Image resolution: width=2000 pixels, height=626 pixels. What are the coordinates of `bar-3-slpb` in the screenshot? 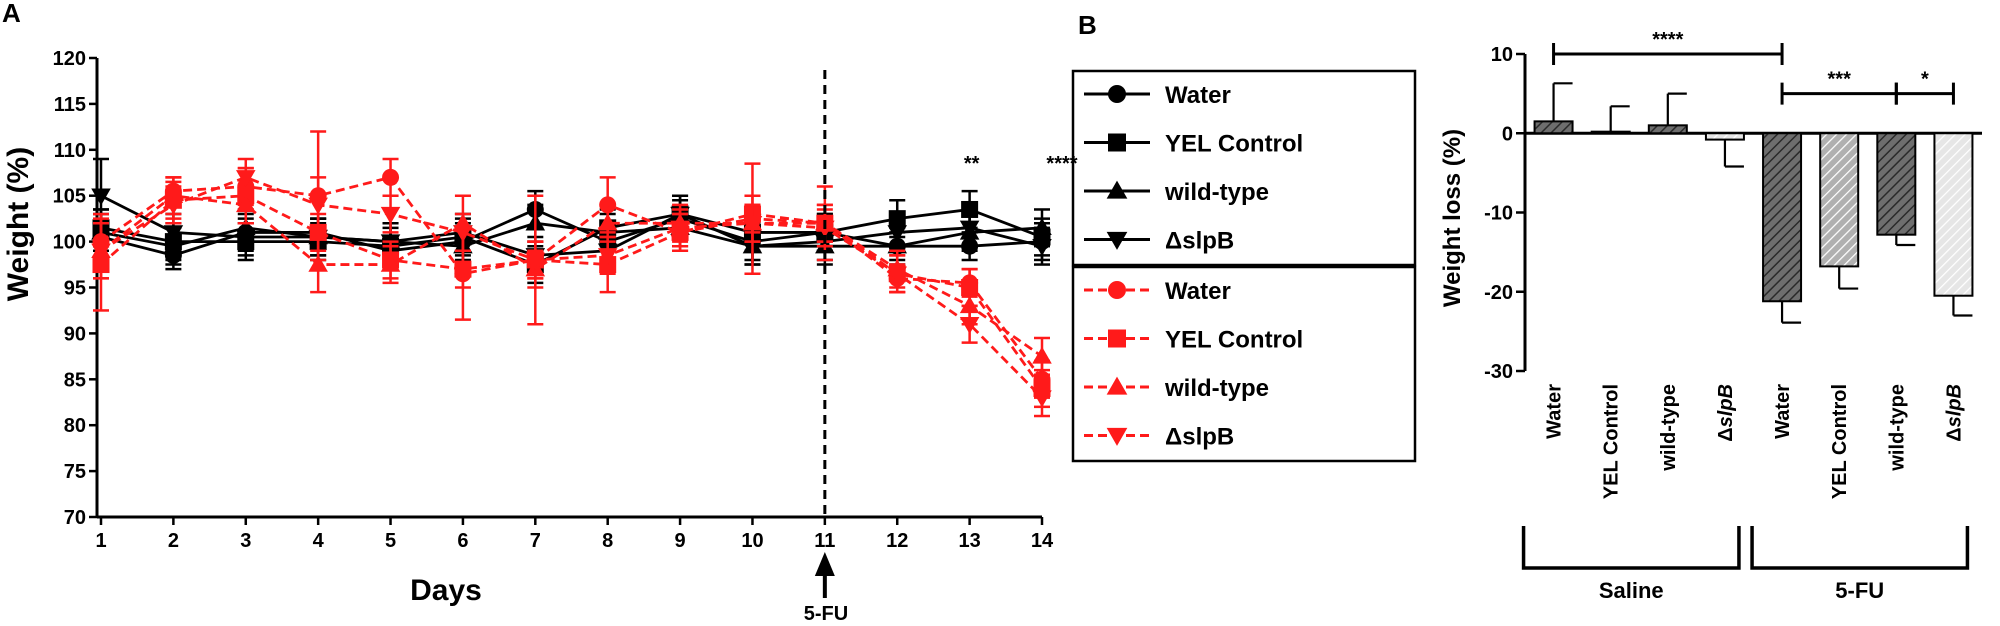 It's located at (1724, 150).